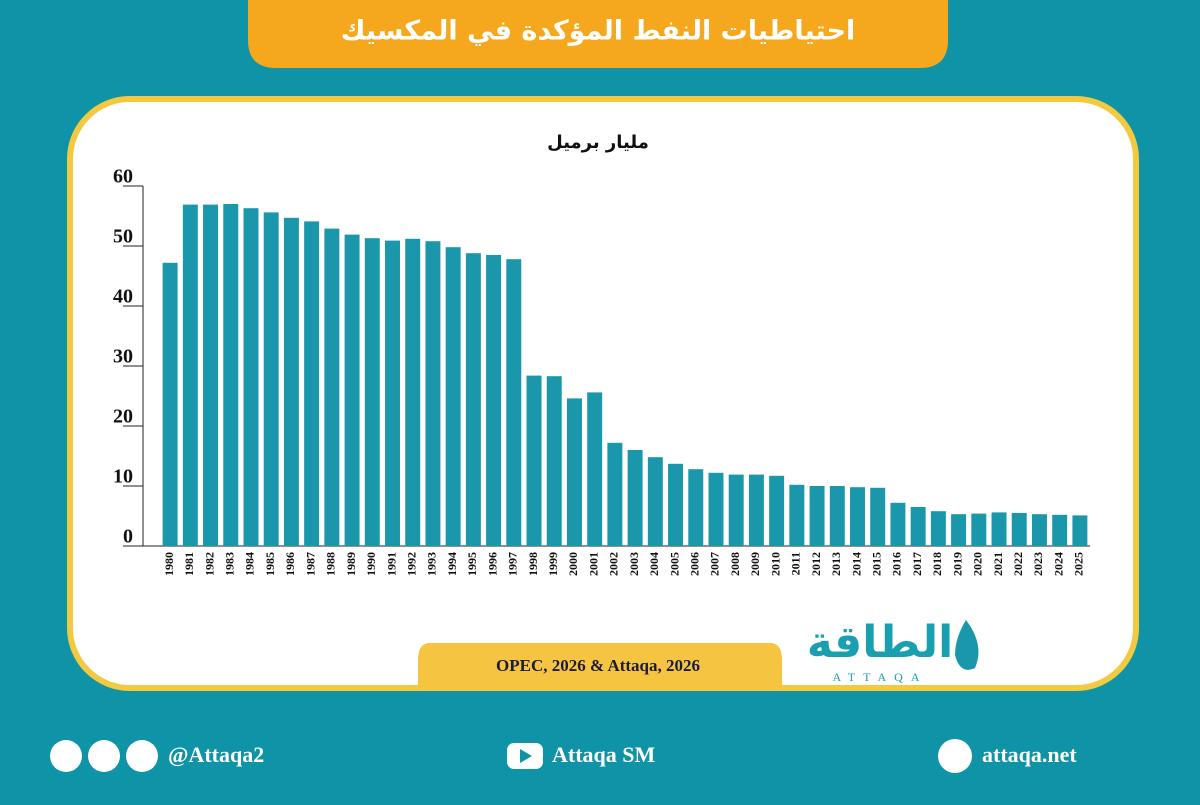 The height and width of the screenshot is (805, 1200). I want to click on x-tick-label: 1982, so click(209, 564).